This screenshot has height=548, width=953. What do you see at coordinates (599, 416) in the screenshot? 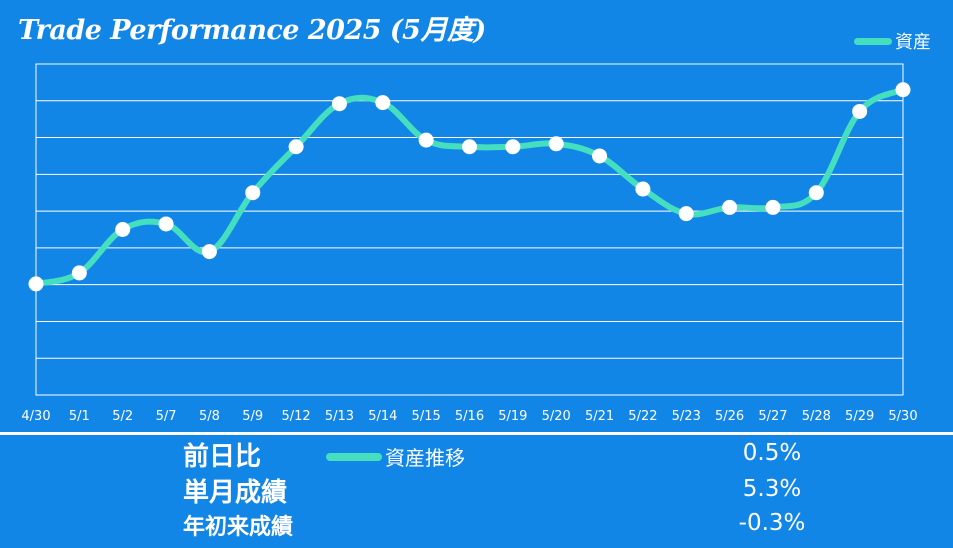
I see `x-tick-label: 5/21` at bounding box center [599, 416].